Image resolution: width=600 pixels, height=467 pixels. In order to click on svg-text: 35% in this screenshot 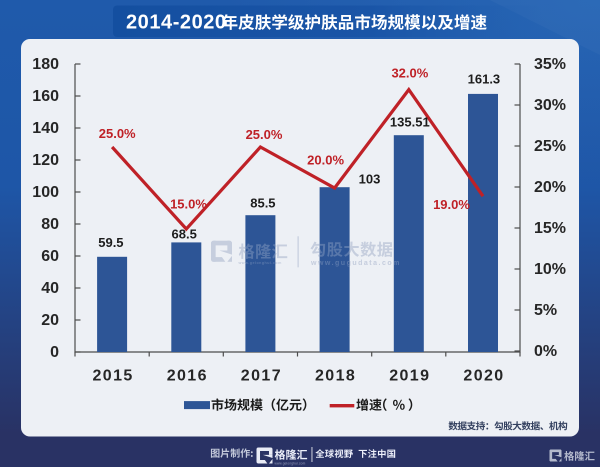, I will do `click(550, 64)`.